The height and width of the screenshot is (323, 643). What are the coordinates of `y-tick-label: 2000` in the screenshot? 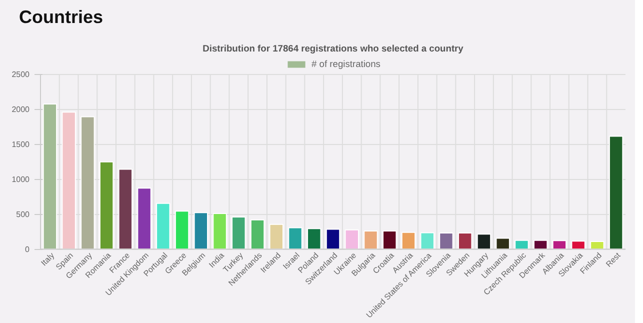 It's located at (21, 109).